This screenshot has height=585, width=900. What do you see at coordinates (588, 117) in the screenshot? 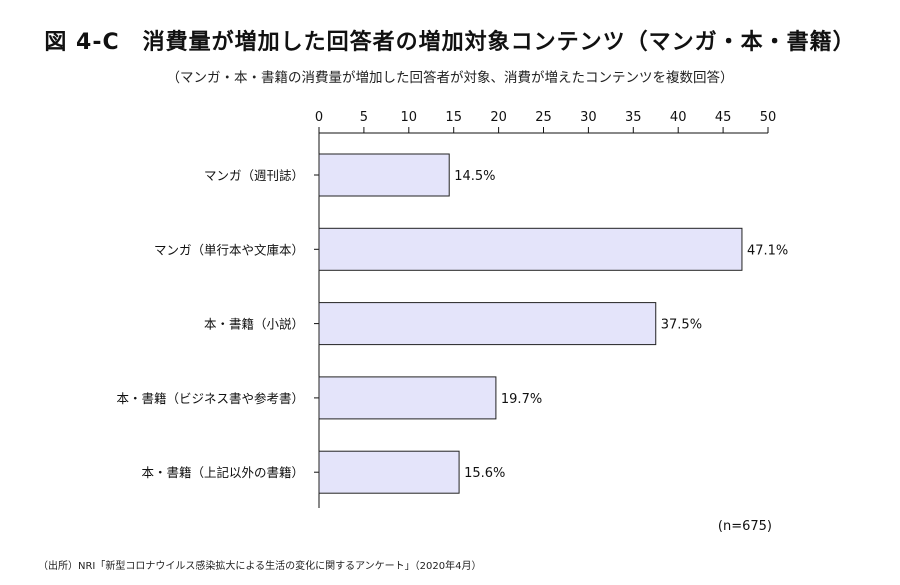
I see `x-tick-label: 30` at bounding box center [588, 117].